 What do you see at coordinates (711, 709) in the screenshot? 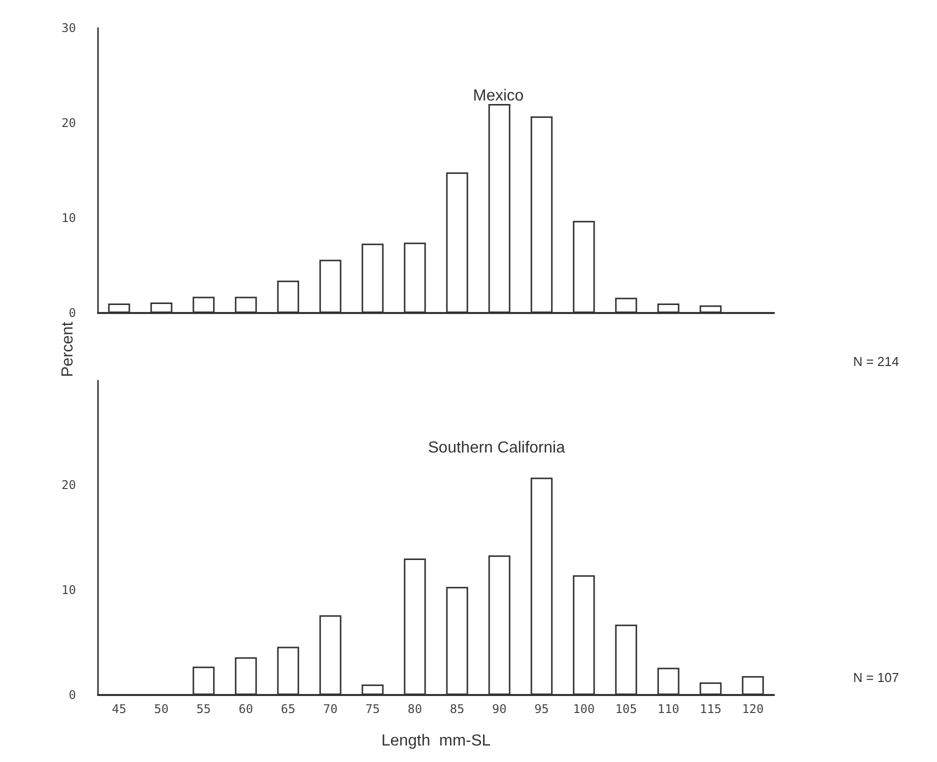
I see `x-tick-label: 115` at bounding box center [711, 709].